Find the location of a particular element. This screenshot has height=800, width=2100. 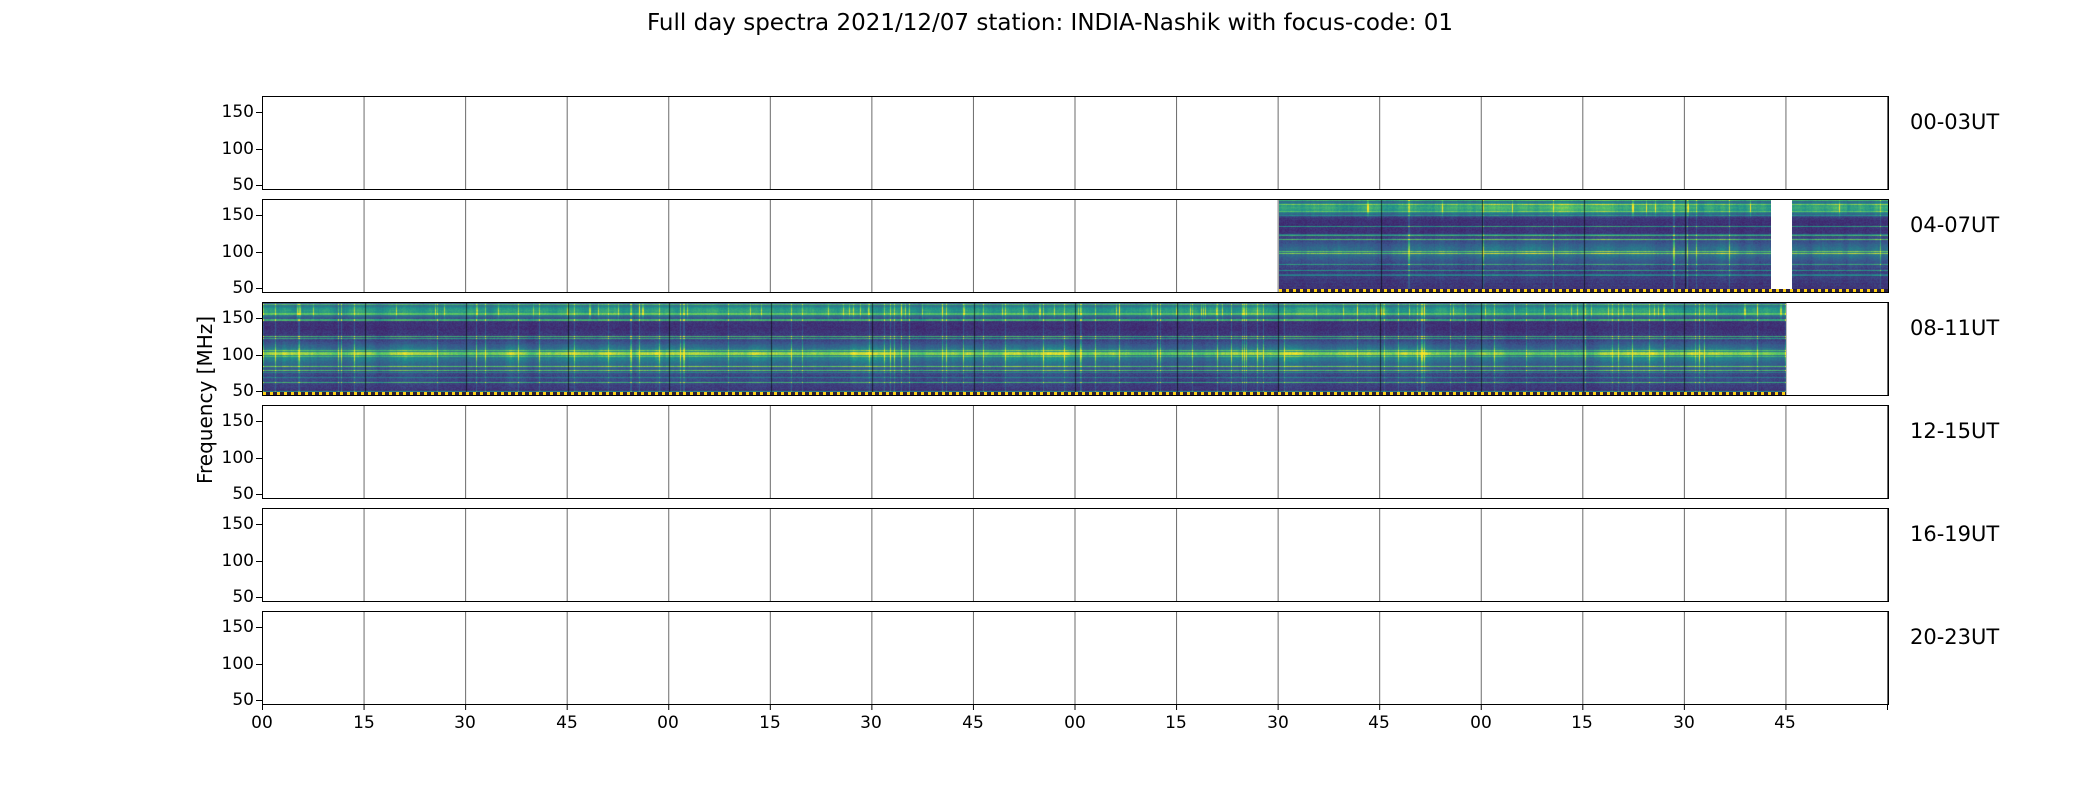

panel-row-16-19ut: 150 100 50 16-19UT is located at coordinates (1110, 557).